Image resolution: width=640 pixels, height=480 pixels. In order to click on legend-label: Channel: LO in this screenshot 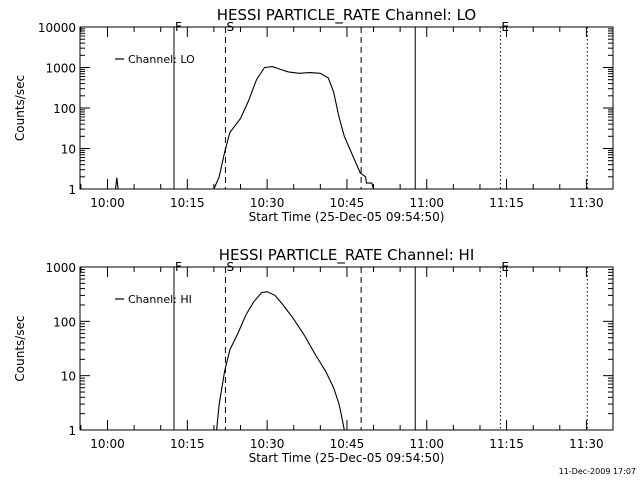, I will do `click(161, 59)`.